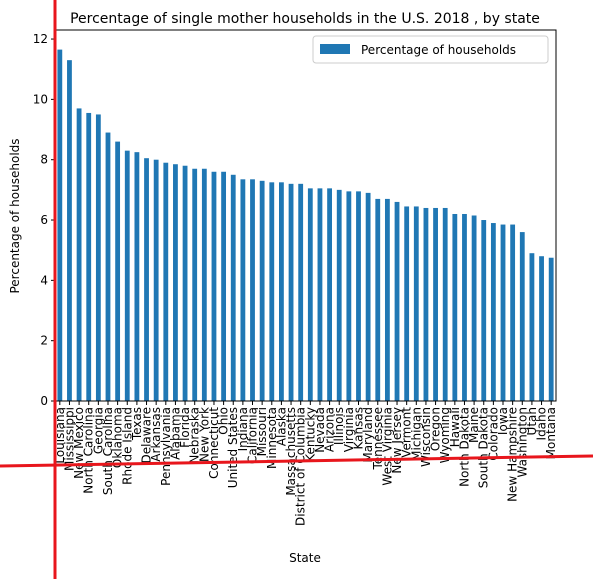  Describe the element at coordinates (445, 435) in the screenshot. I see `x-tick-label: Wyoming` at that location.